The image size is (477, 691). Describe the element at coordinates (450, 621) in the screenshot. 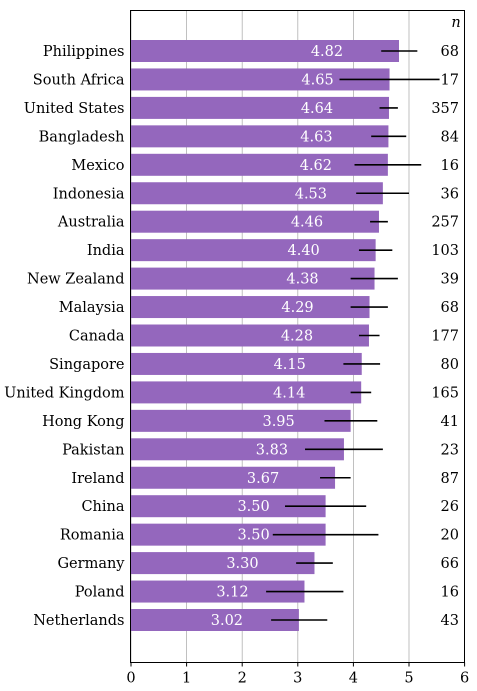

I see `n-label: 43` at that location.